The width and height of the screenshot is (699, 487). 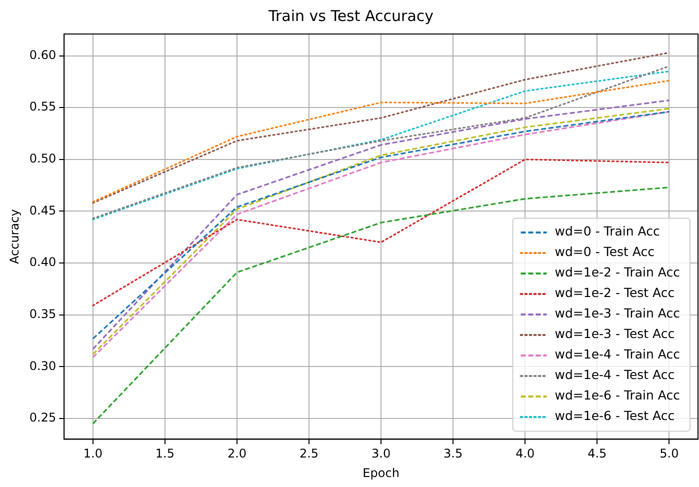 I want to click on y-tick-label: 0.55, so click(x=42, y=107).